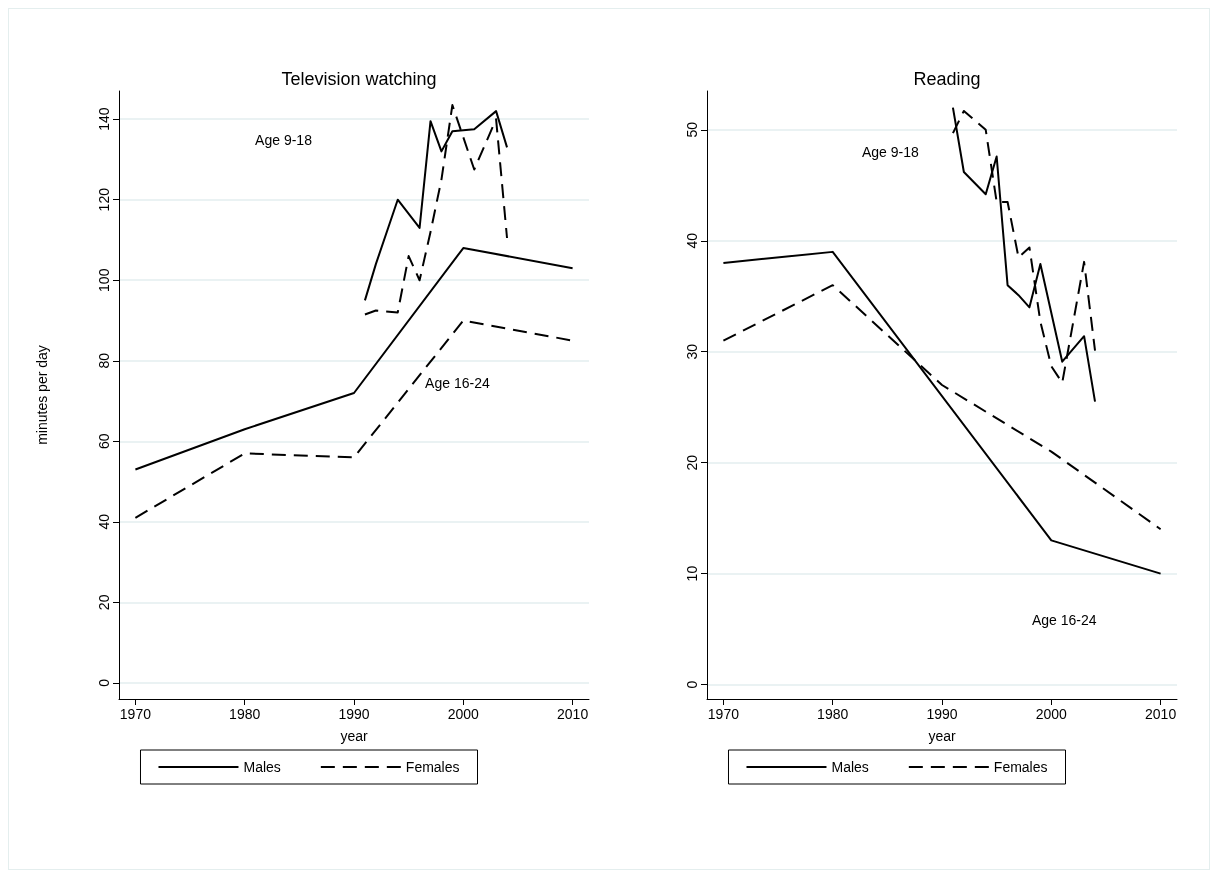  Describe the element at coordinates (104, 441) in the screenshot. I see `y-tick-label: 60` at that location.